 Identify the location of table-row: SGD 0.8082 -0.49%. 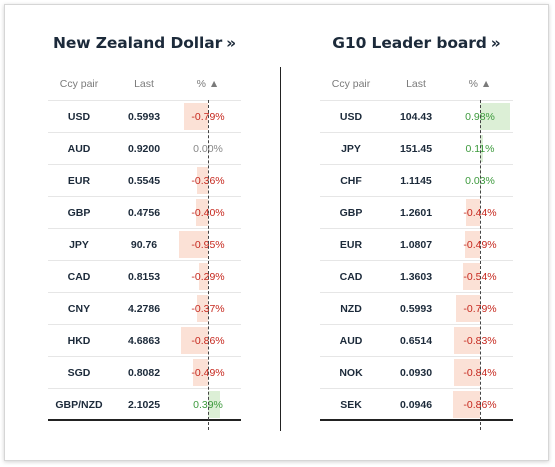
(144, 372).